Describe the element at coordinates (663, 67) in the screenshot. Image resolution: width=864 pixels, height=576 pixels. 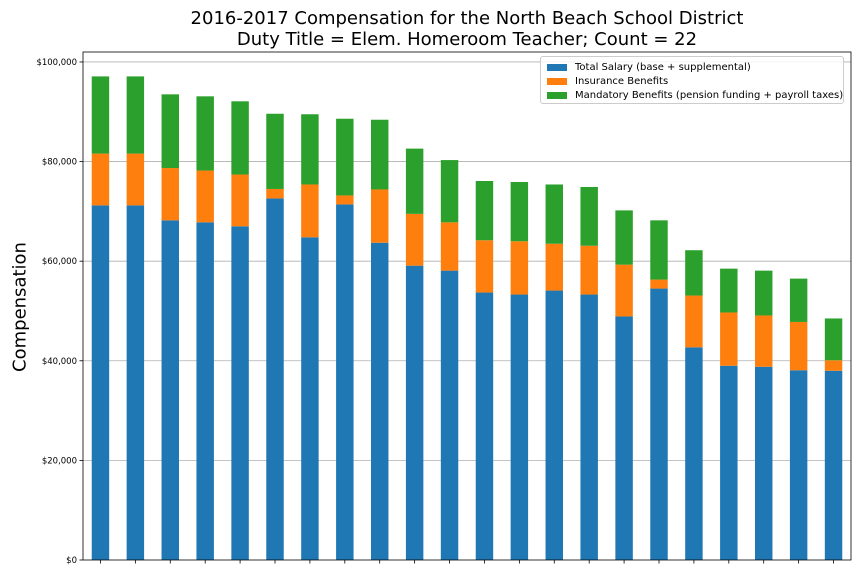
I see `legend-label-salary: Total Salary (base + supplemental)` at that location.